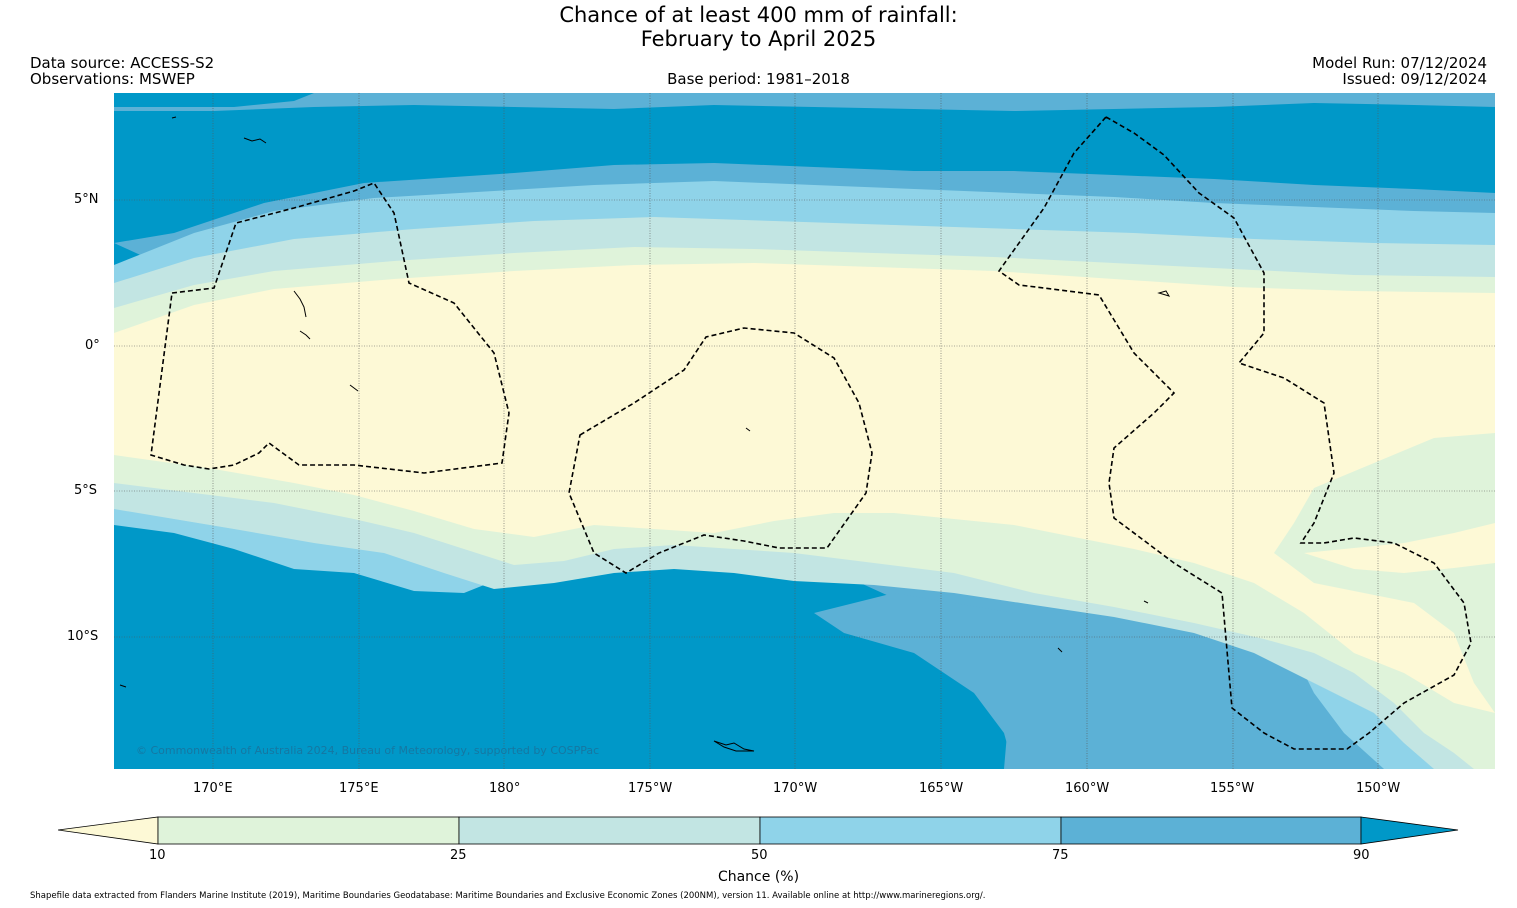 This screenshot has width=1517, height=908. What do you see at coordinates (1087, 788) in the screenshot?
I see `longitude-label-160w: 160°W` at bounding box center [1087, 788].